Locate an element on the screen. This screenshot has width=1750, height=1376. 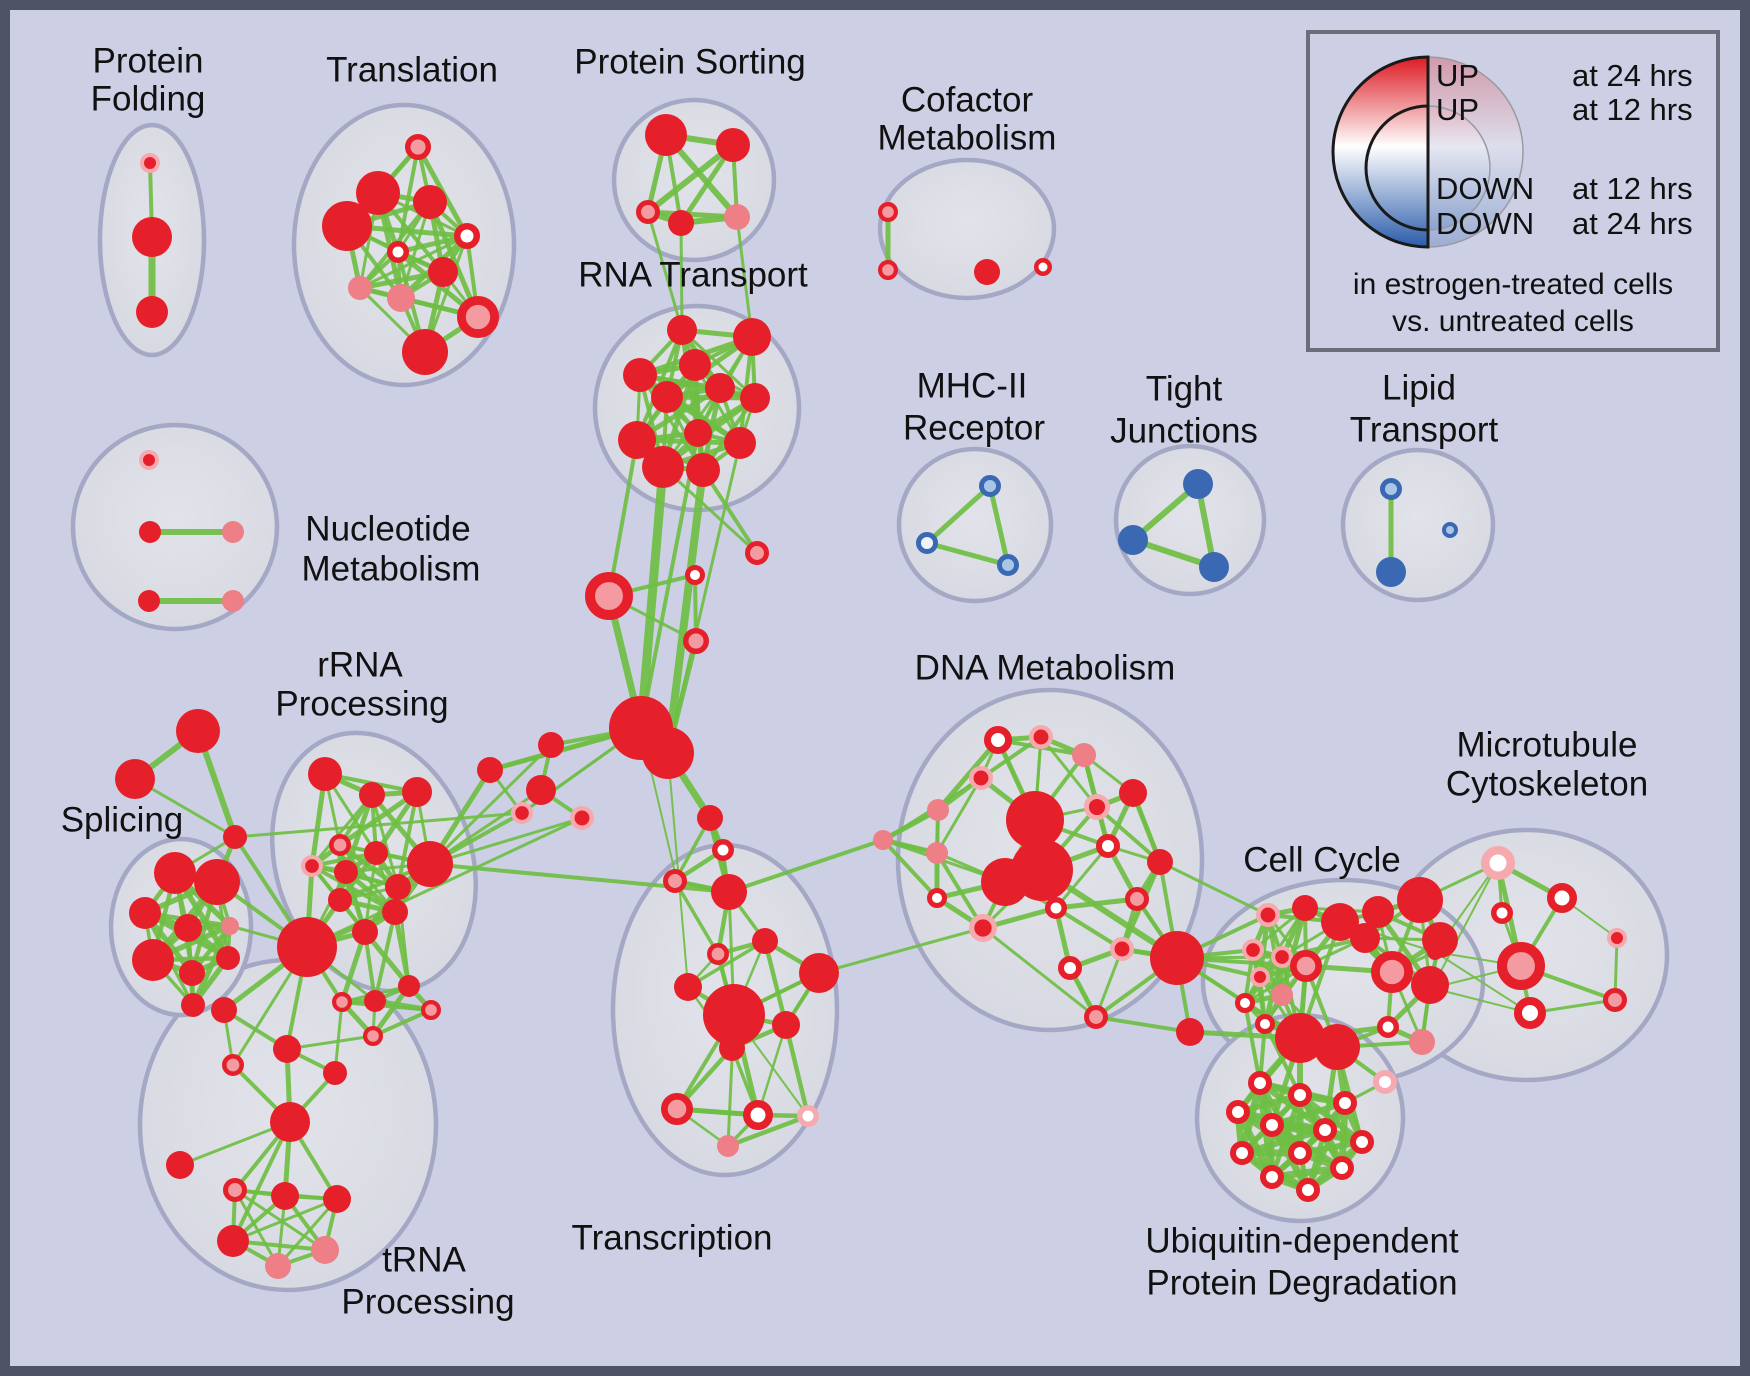
cluster-label-trna: tRNA is located at coordinates (424, 1259).